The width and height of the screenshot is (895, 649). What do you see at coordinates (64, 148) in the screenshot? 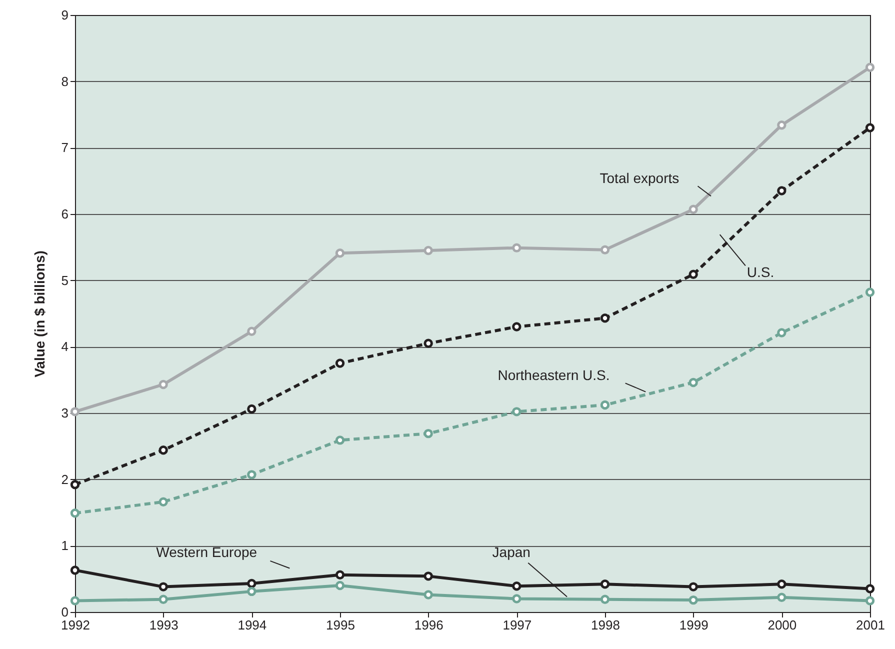
I see `y-tick-label: 7` at bounding box center [64, 148].